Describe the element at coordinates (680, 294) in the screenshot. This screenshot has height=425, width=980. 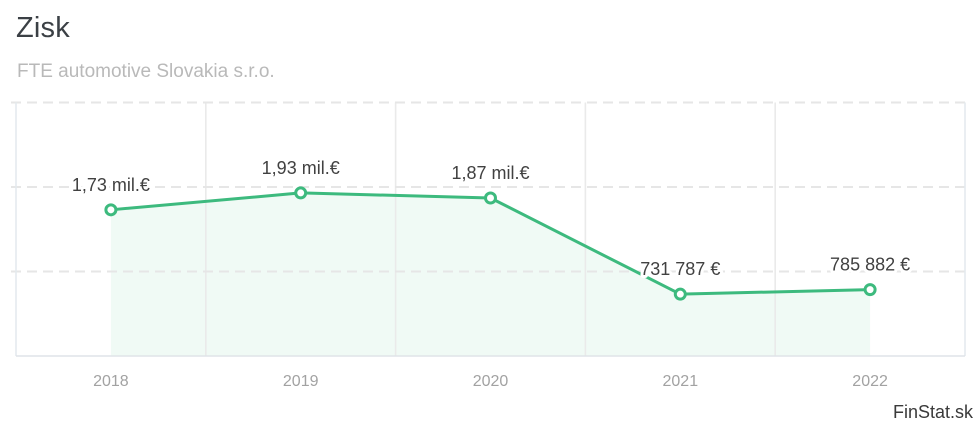
I see `data-point-2021` at that location.